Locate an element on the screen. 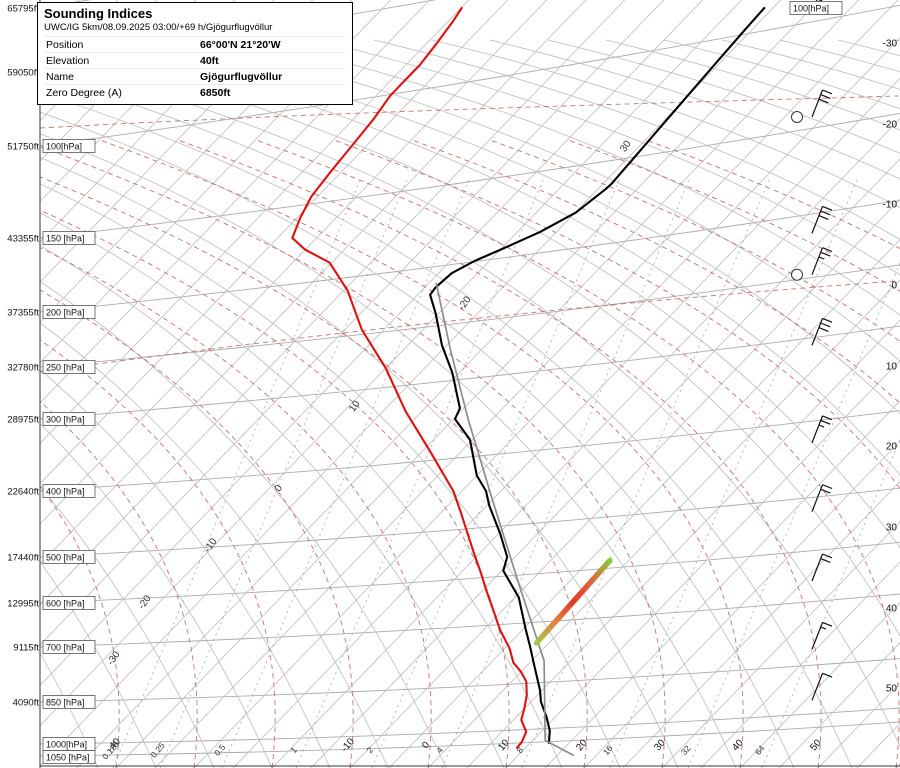 The height and width of the screenshot is (768, 900). parcel-curve is located at coordinates (504, 519).